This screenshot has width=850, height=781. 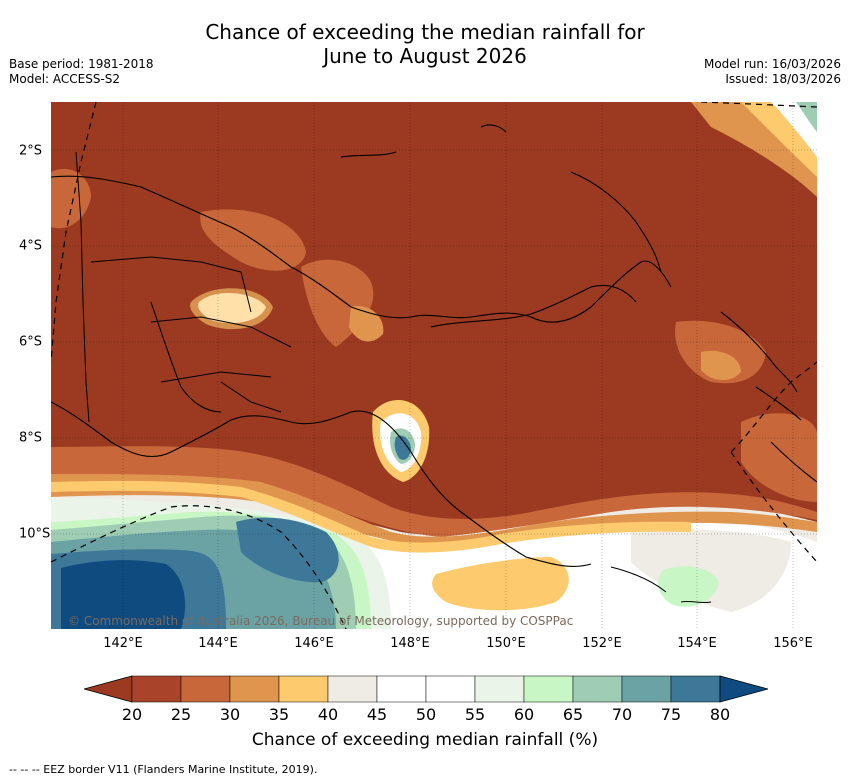 What do you see at coordinates (500, 584) in the screenshot?
I see `yellow-south-patch` at bounding box center [500, 584].